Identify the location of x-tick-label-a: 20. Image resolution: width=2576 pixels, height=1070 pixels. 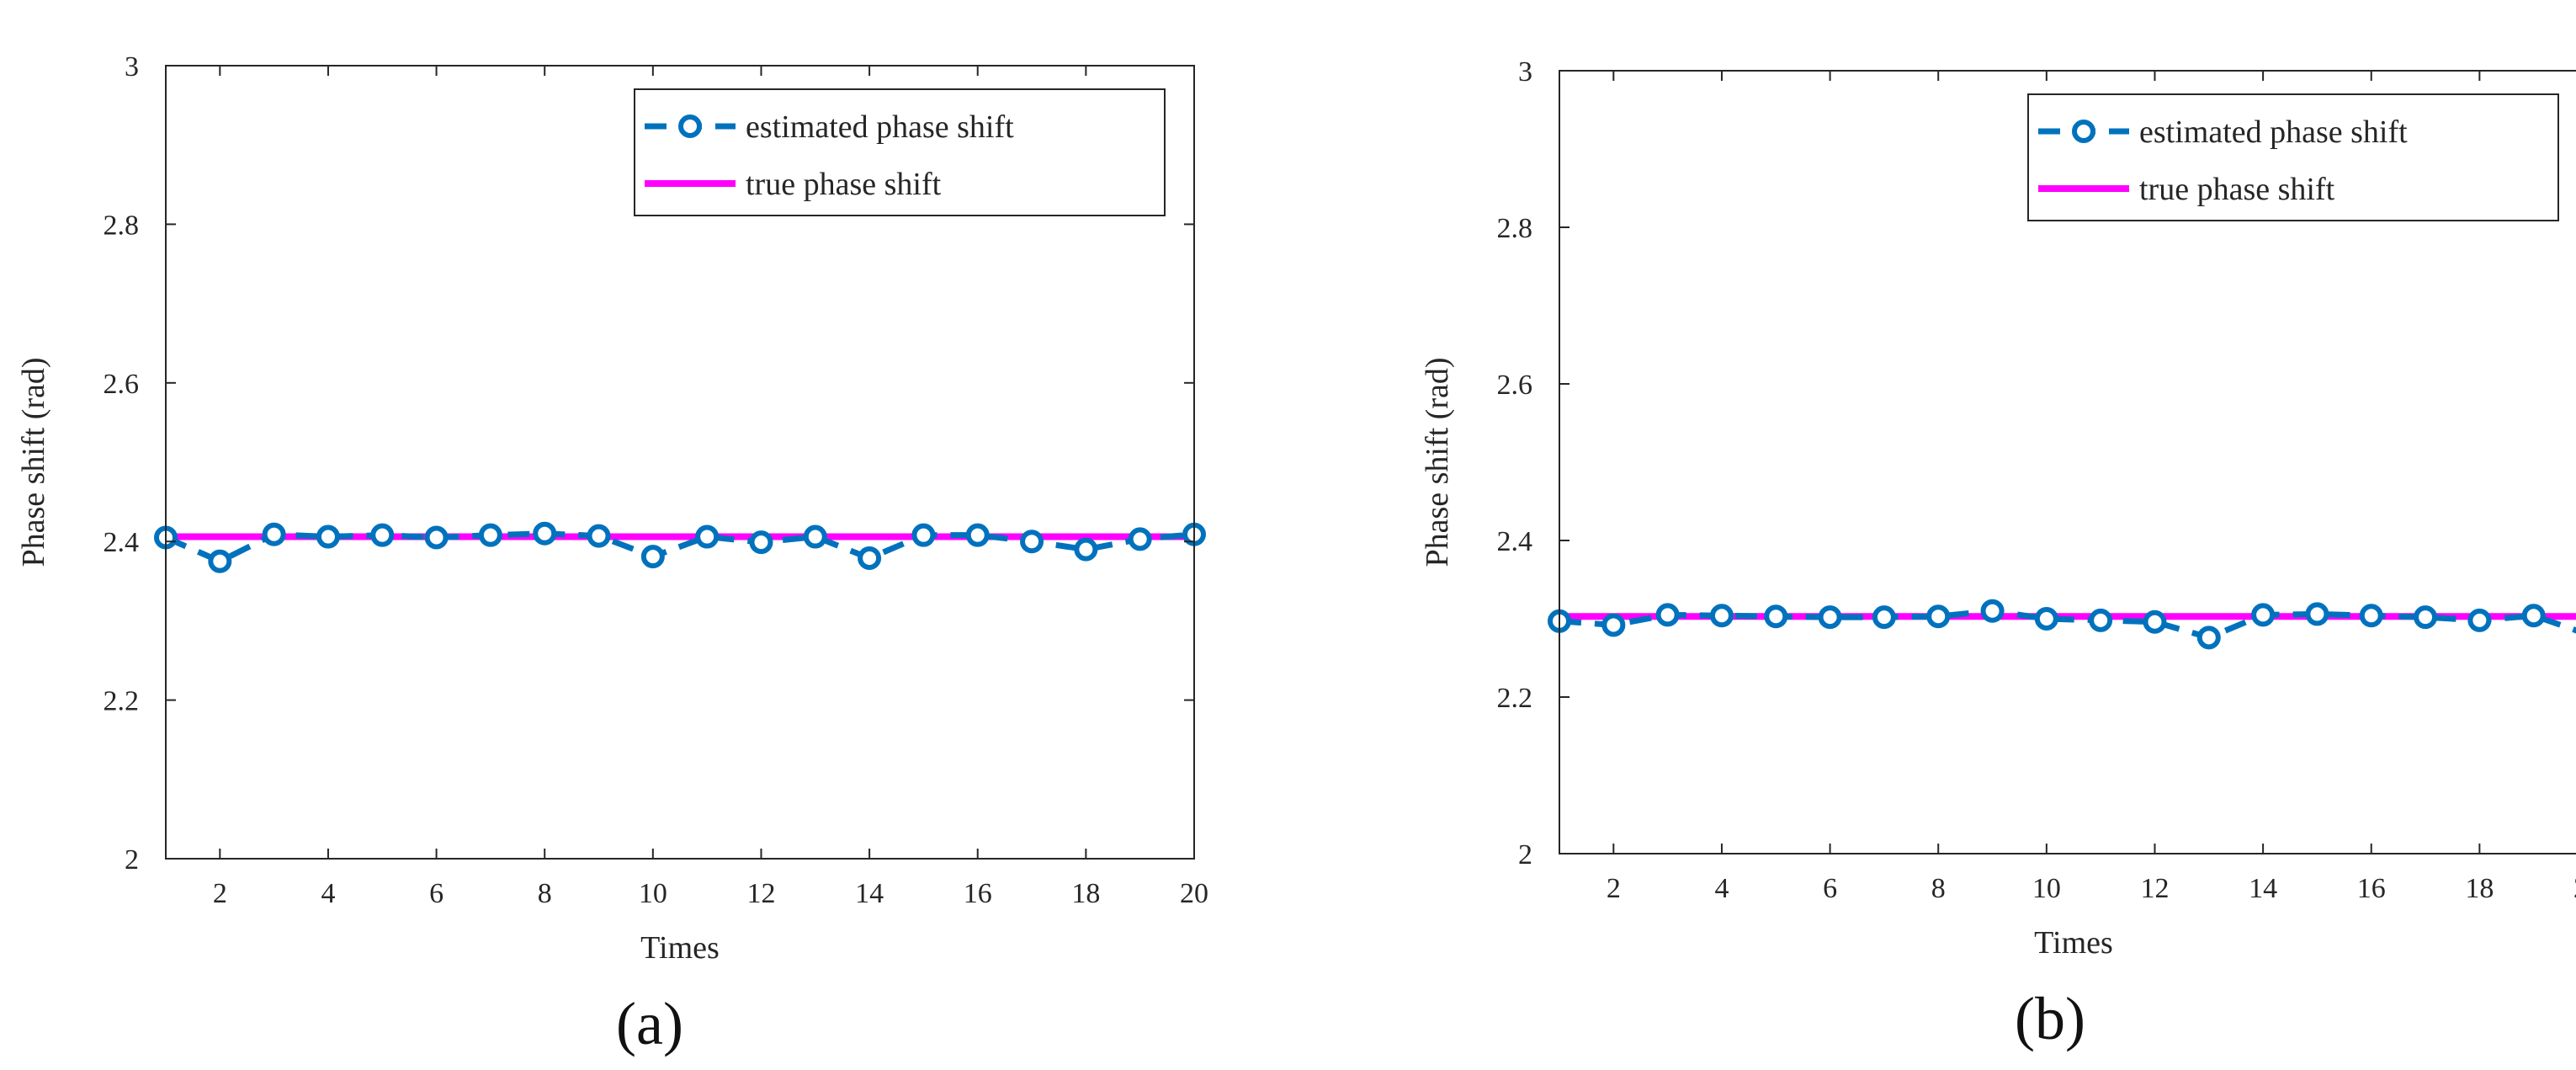
(1194, 893).